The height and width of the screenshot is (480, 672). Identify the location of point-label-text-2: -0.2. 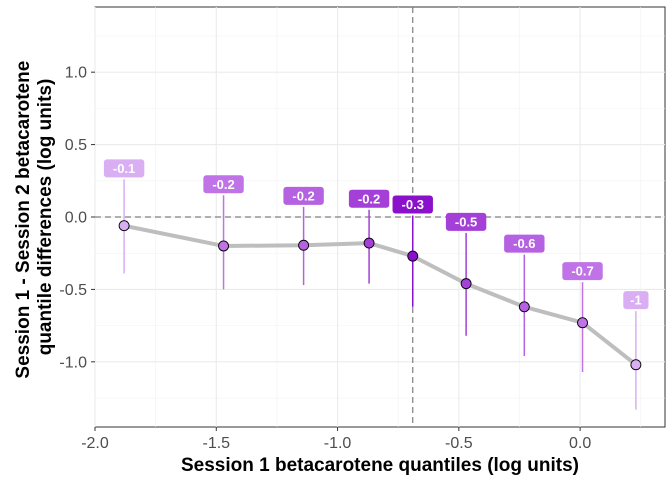
(303, 195).